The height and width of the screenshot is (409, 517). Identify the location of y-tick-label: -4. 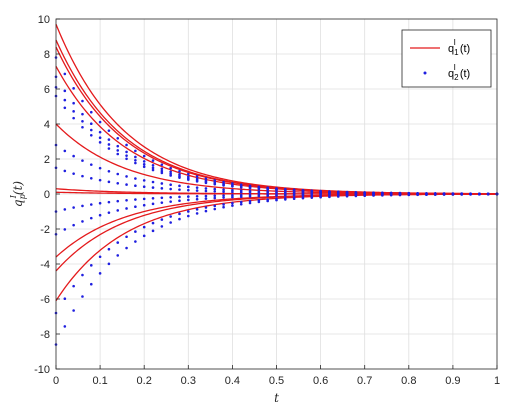
(45, 265).